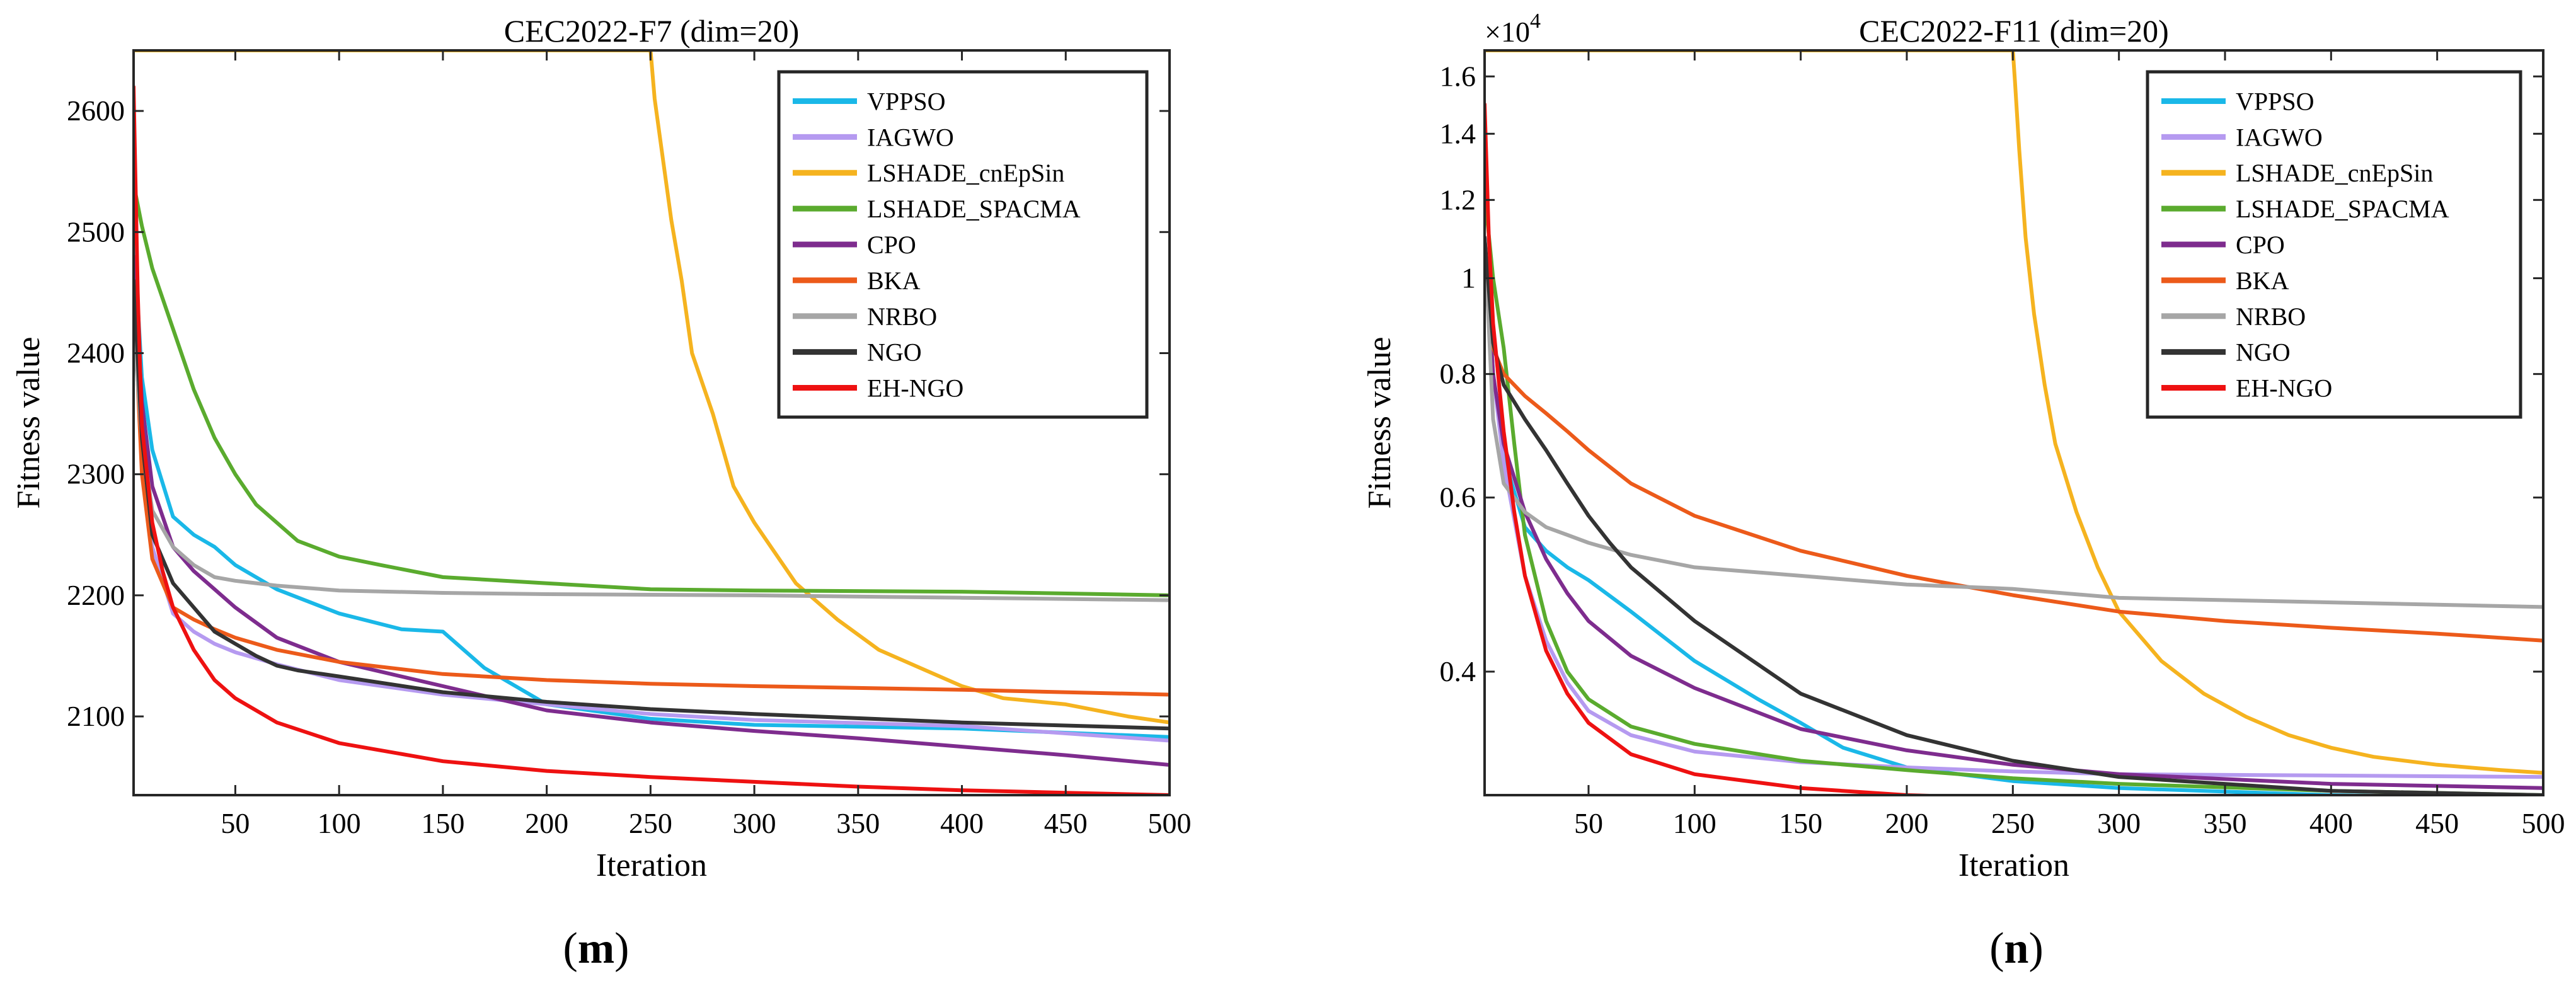 Image resolution: width=2576 pixels, height=981 pixels. Describe the element at coordinates (96, 111) in the screenshot. I see `y-tick-label: 2600` at that location.